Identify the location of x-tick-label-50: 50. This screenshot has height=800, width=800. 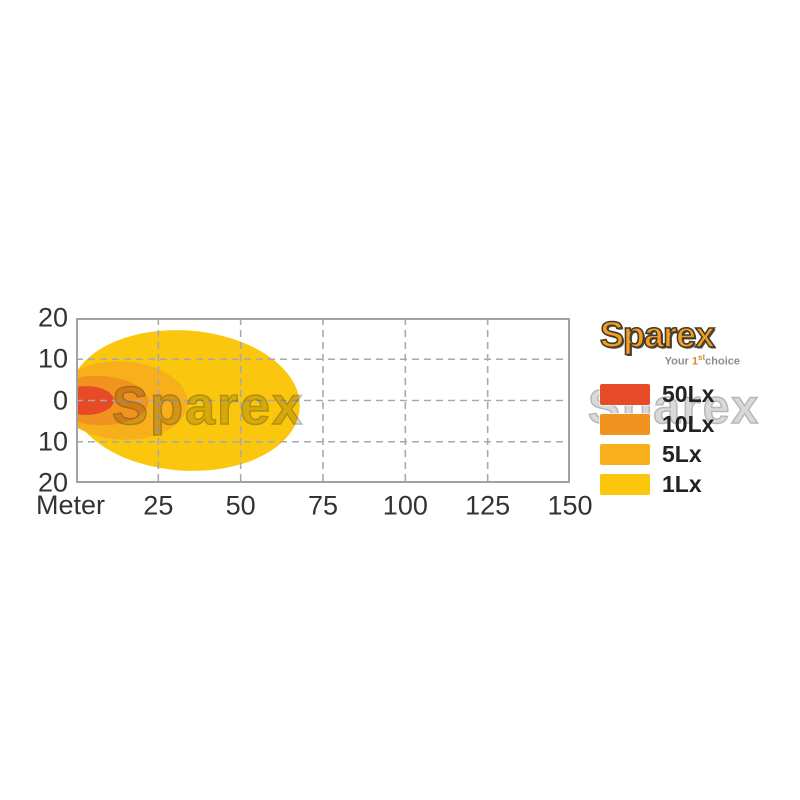
(240, 505).